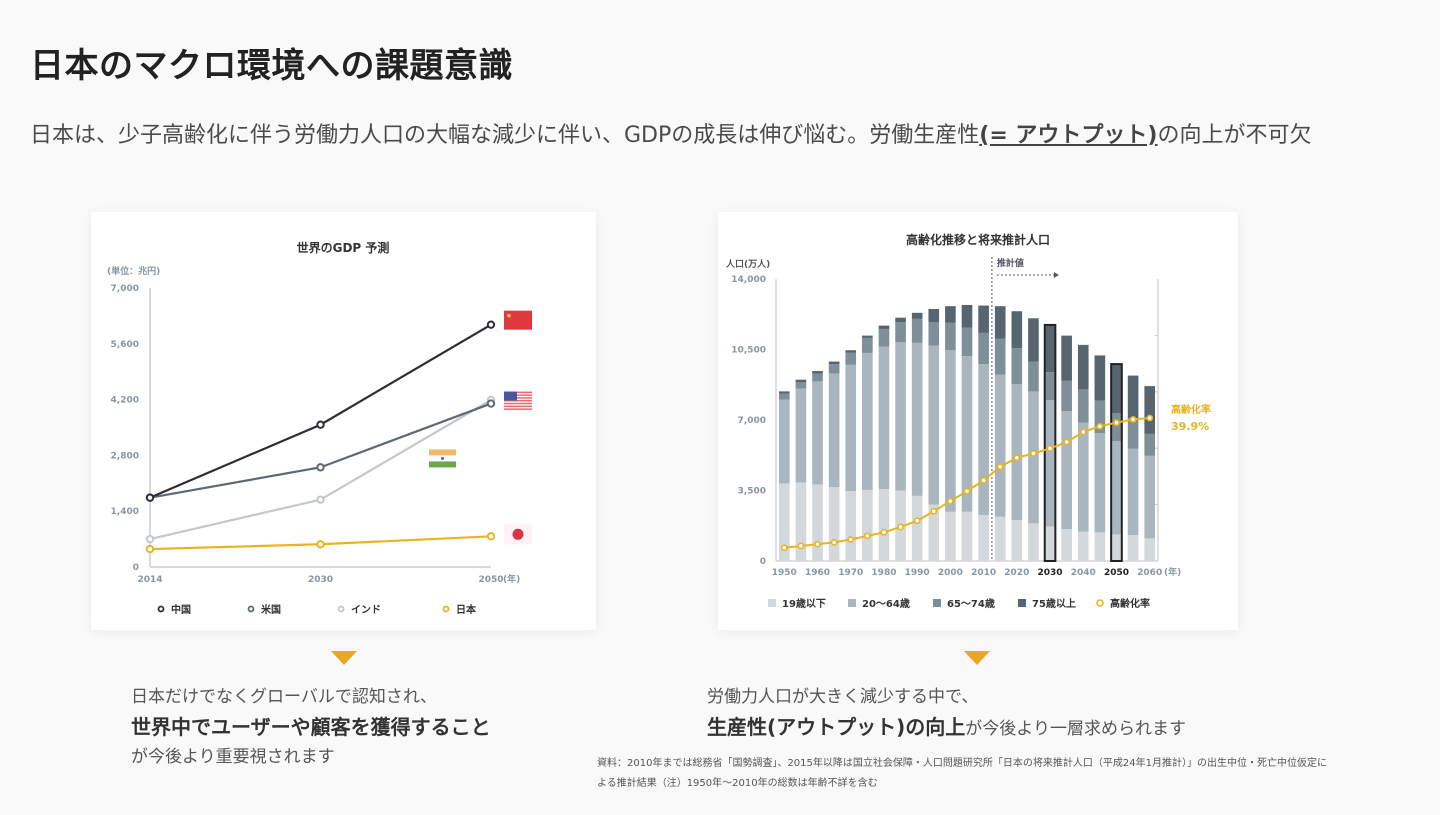  I want to click on conclusion-left-line3: が今後より重要視されます, so click(233, 757).